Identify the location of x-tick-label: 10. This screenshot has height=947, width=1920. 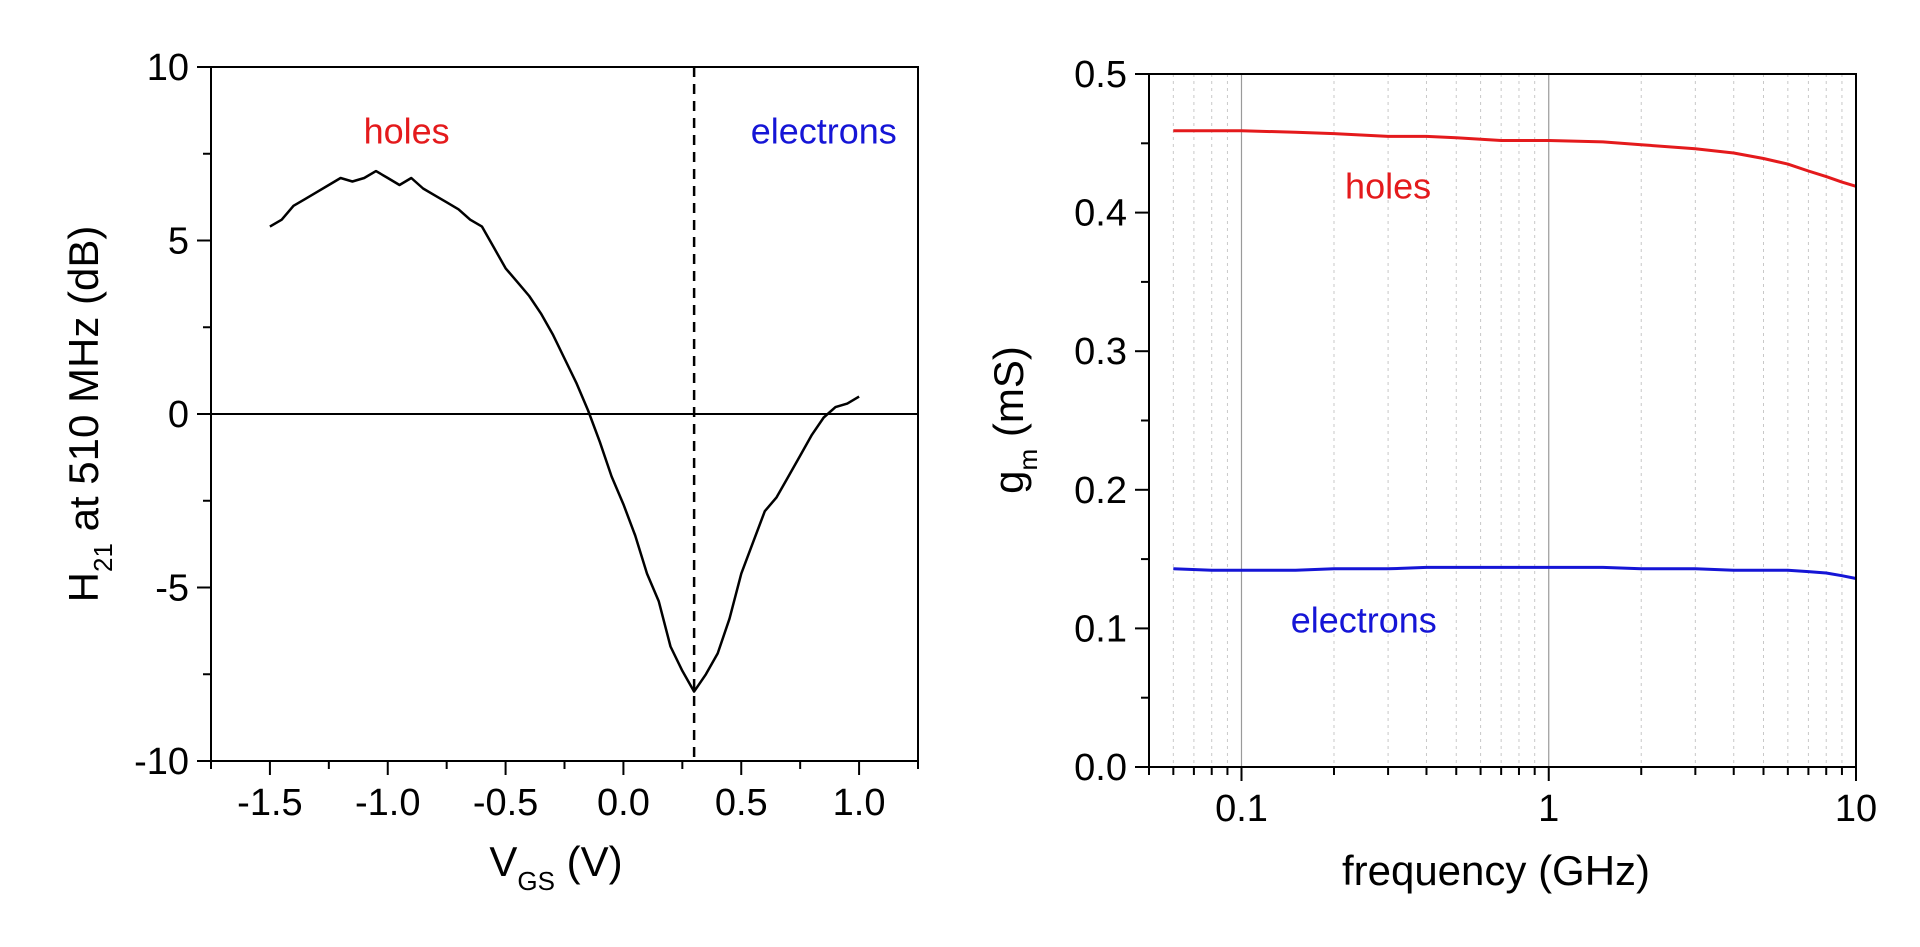
(1856, 809).